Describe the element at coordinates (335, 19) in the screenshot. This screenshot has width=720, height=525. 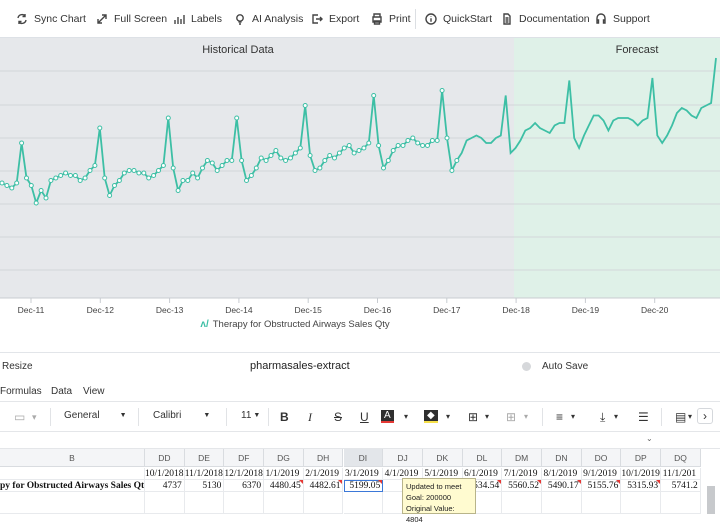
I see `export-button: Export` at that location.